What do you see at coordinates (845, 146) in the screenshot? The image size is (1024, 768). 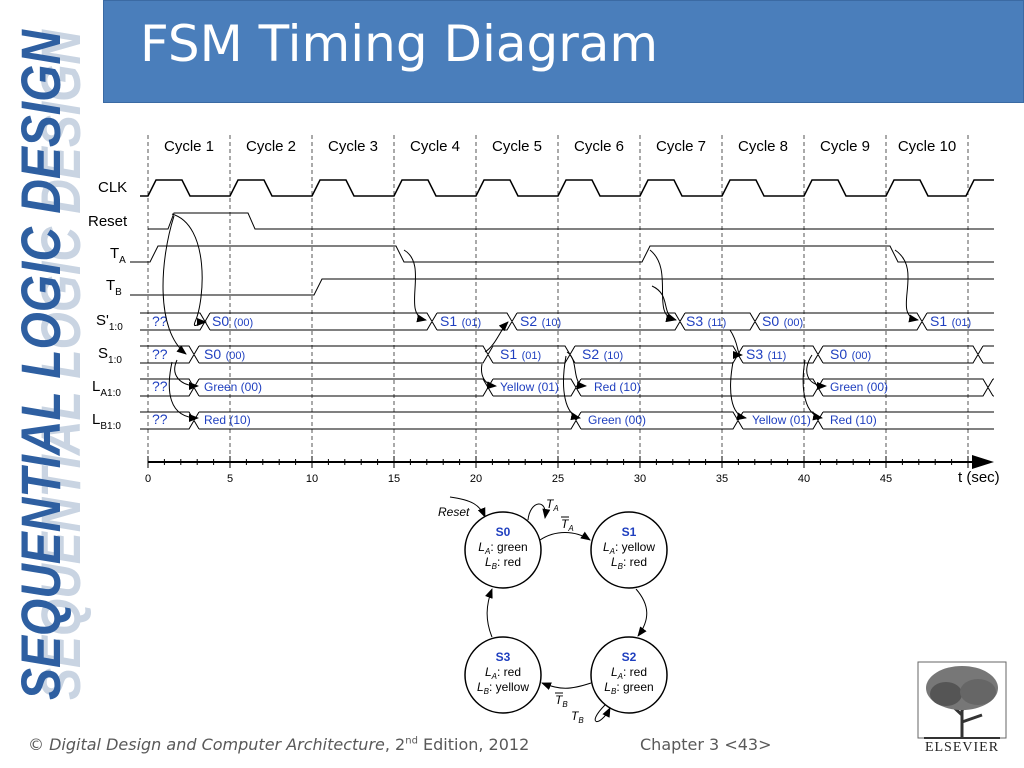 I see `cycle-label: Cycle 9` at bounding box center [845, 146].